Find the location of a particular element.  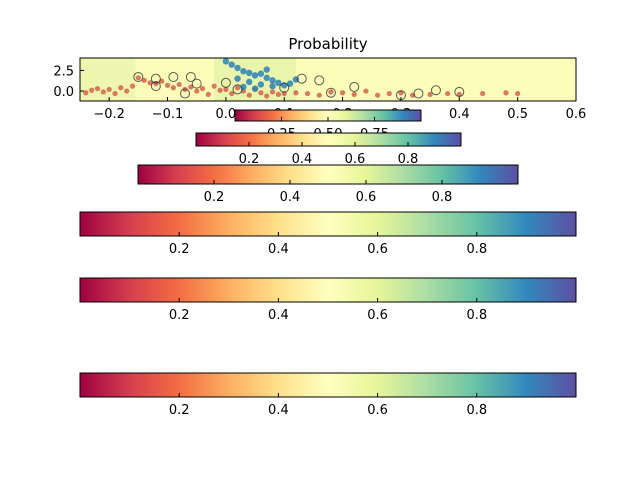

chart-title: Probability is located at coordinates (327, 44).